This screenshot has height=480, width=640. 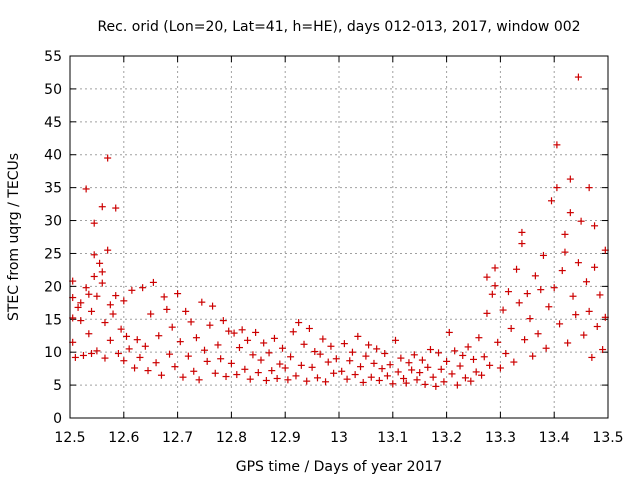 What do you see at coordinates (53, 90) in the screenshot?
I see `y-tick-label: 50` at bounding box center [53, 90].